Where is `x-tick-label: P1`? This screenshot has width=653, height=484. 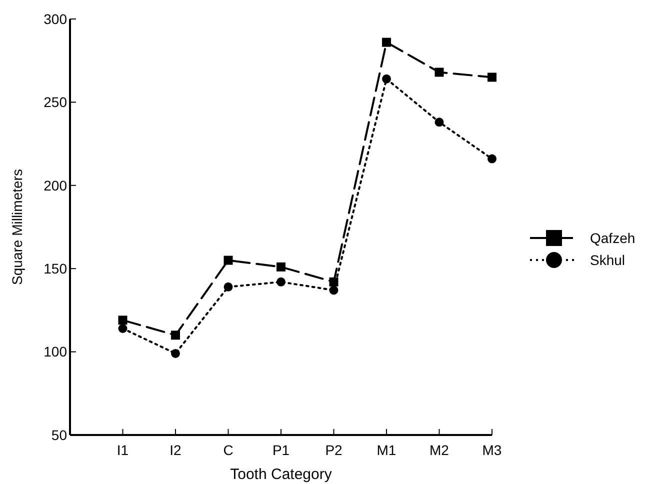 x-tick-label: P1 is located at coordinates (281, 450).